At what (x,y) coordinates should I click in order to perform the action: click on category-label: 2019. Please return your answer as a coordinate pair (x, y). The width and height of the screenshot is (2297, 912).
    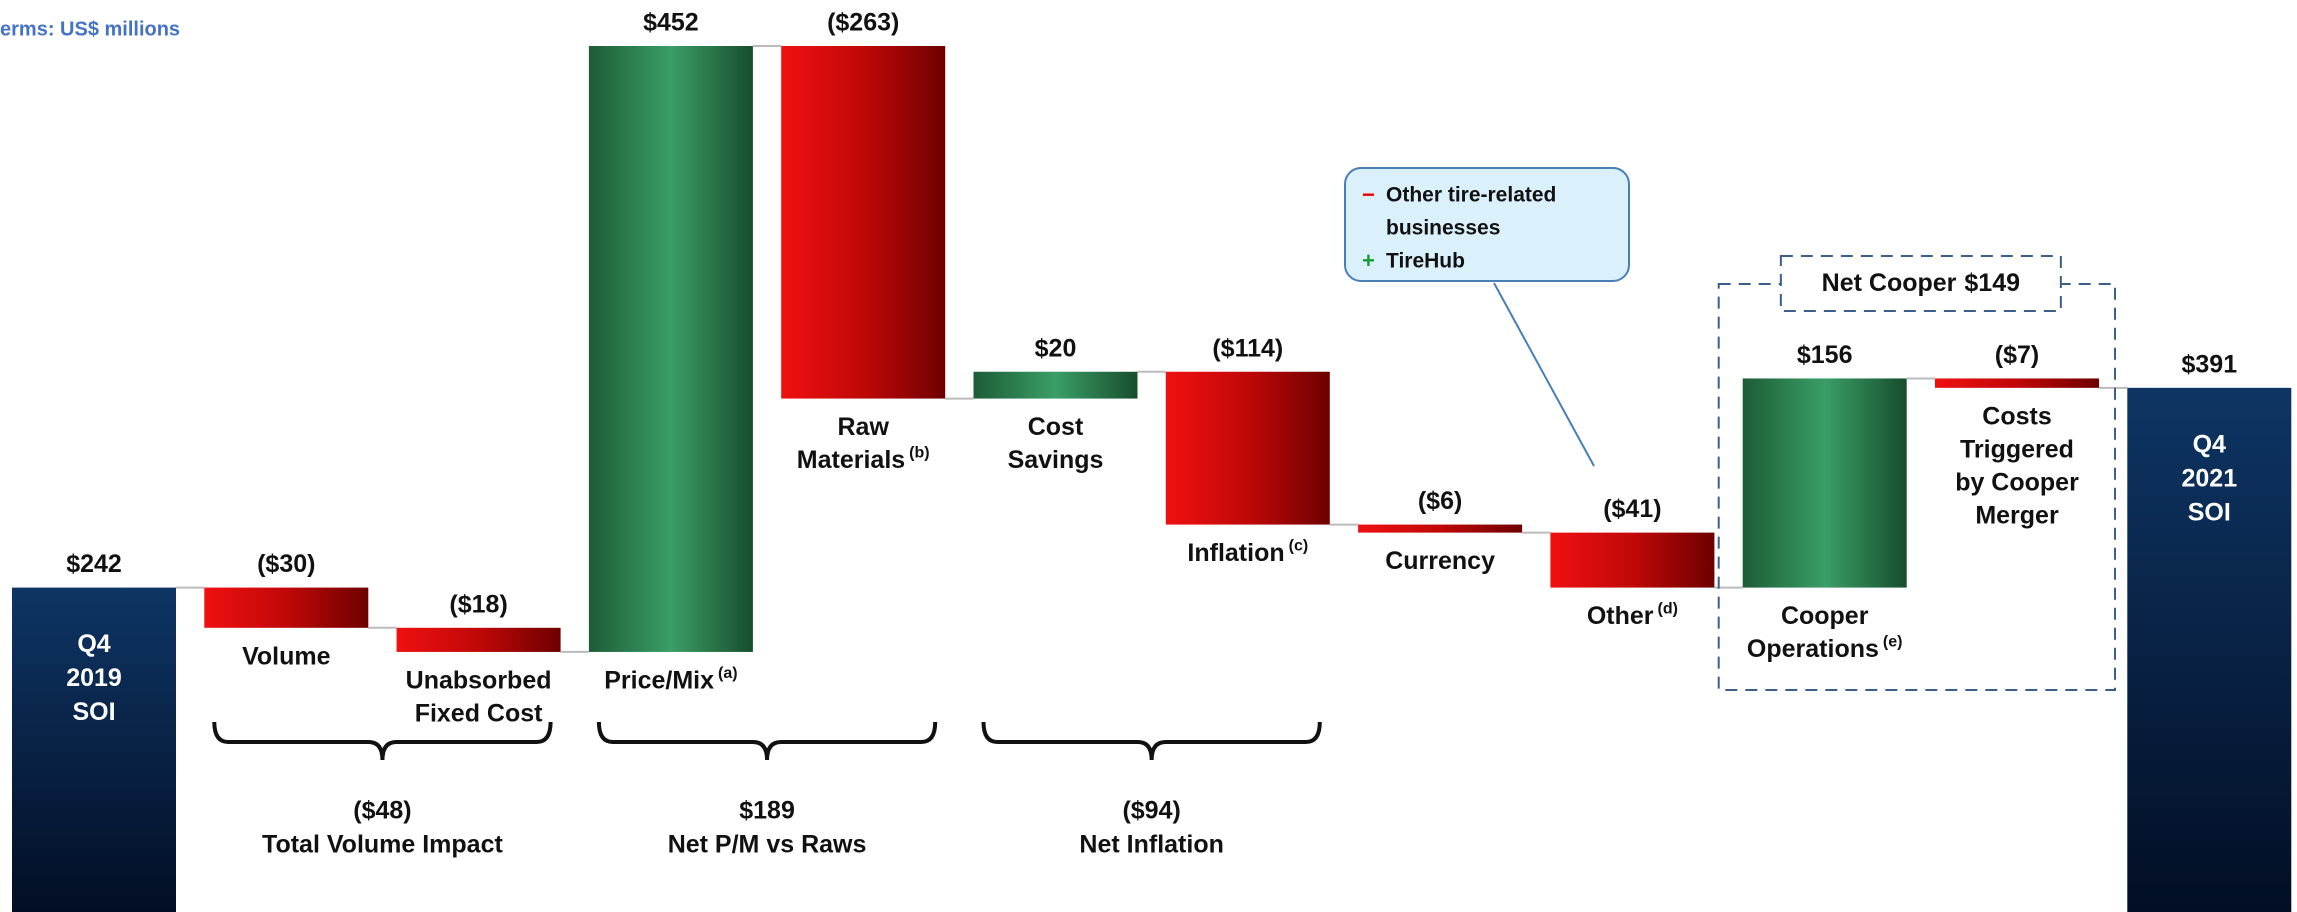
    Looking at the image, I should click on (94, 678).